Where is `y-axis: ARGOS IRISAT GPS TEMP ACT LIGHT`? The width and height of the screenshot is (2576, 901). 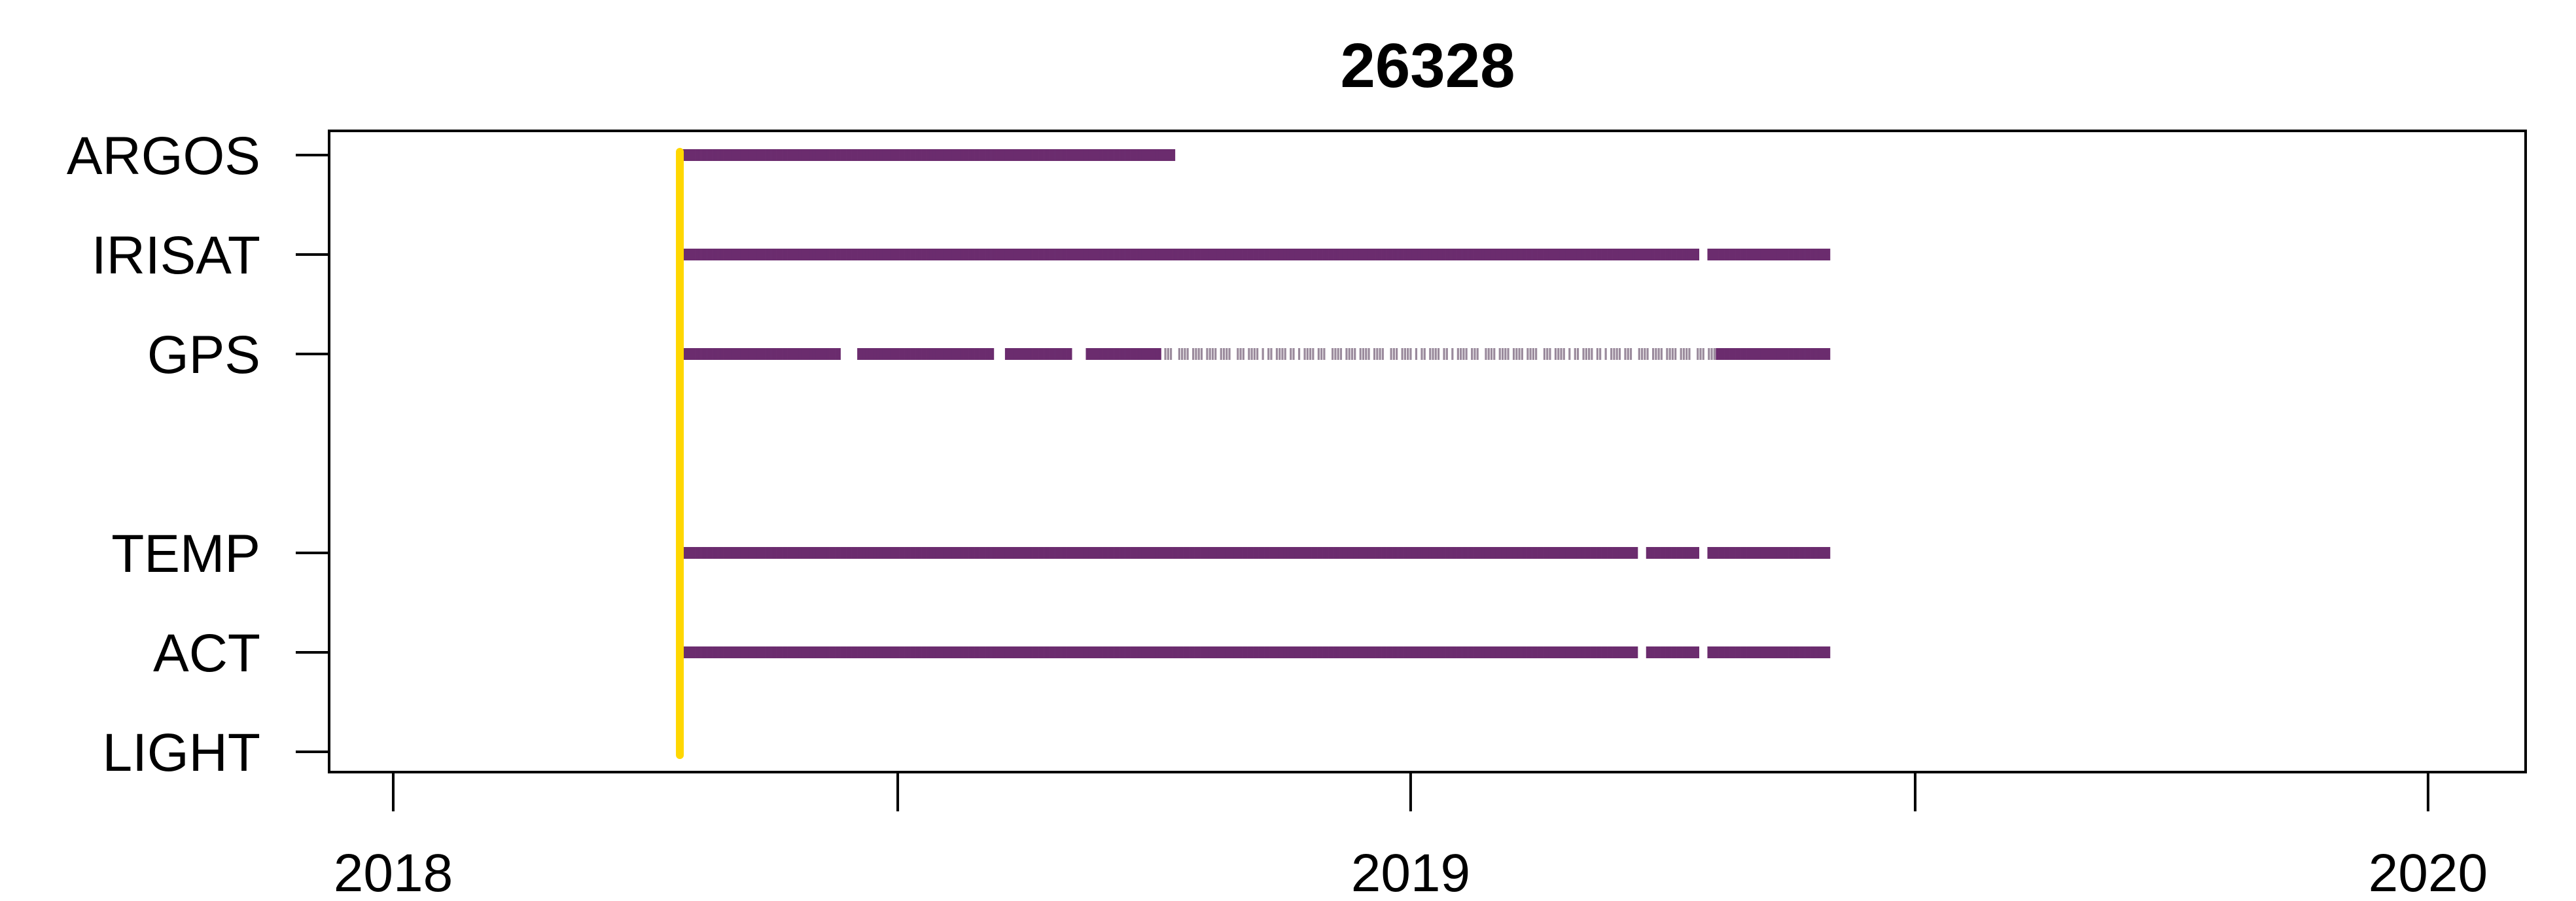 y-axis: ARGOS IRISAT GPS TEMP ACT LIGHT is located at coordinates (198, 455).